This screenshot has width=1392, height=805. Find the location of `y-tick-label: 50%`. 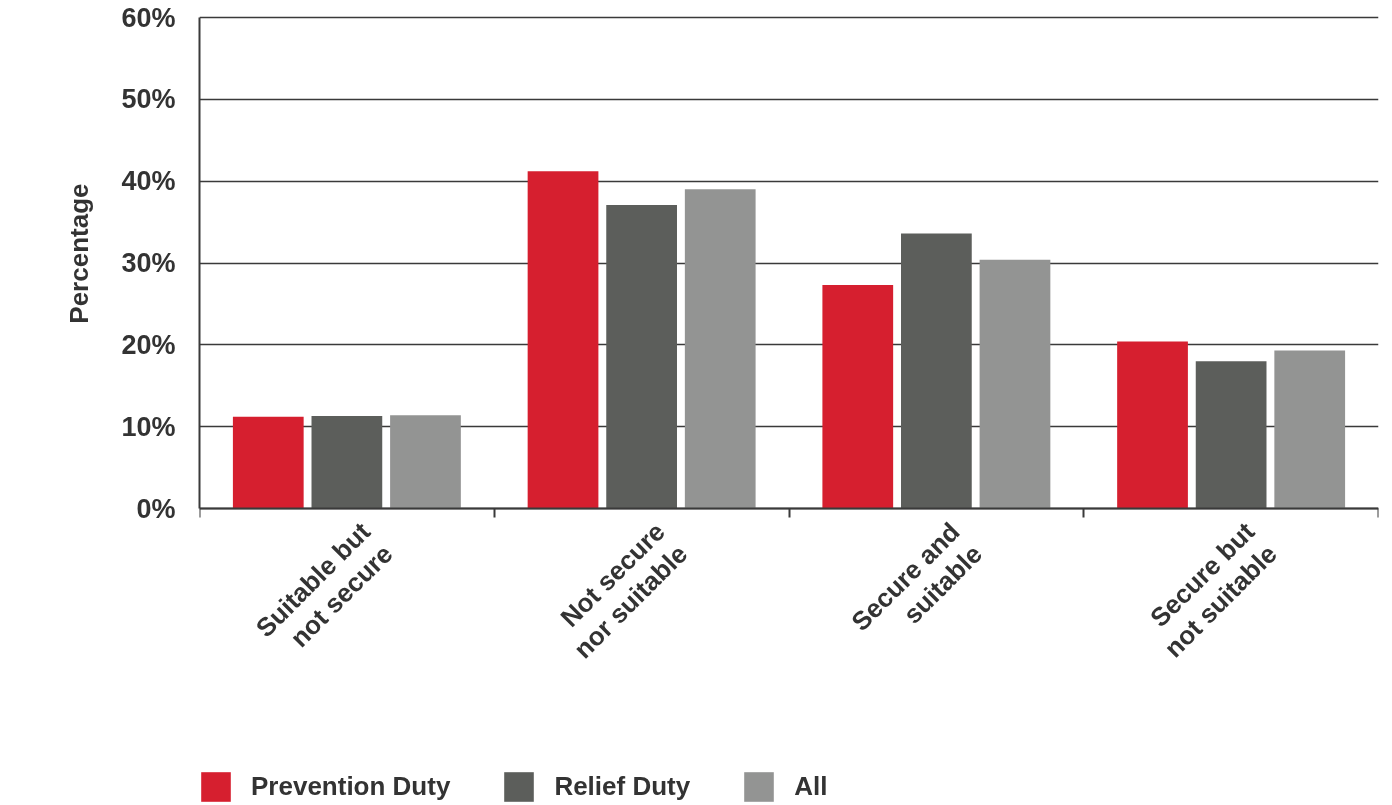

y-tick-label: 50% is located at coordinates (148, 99).